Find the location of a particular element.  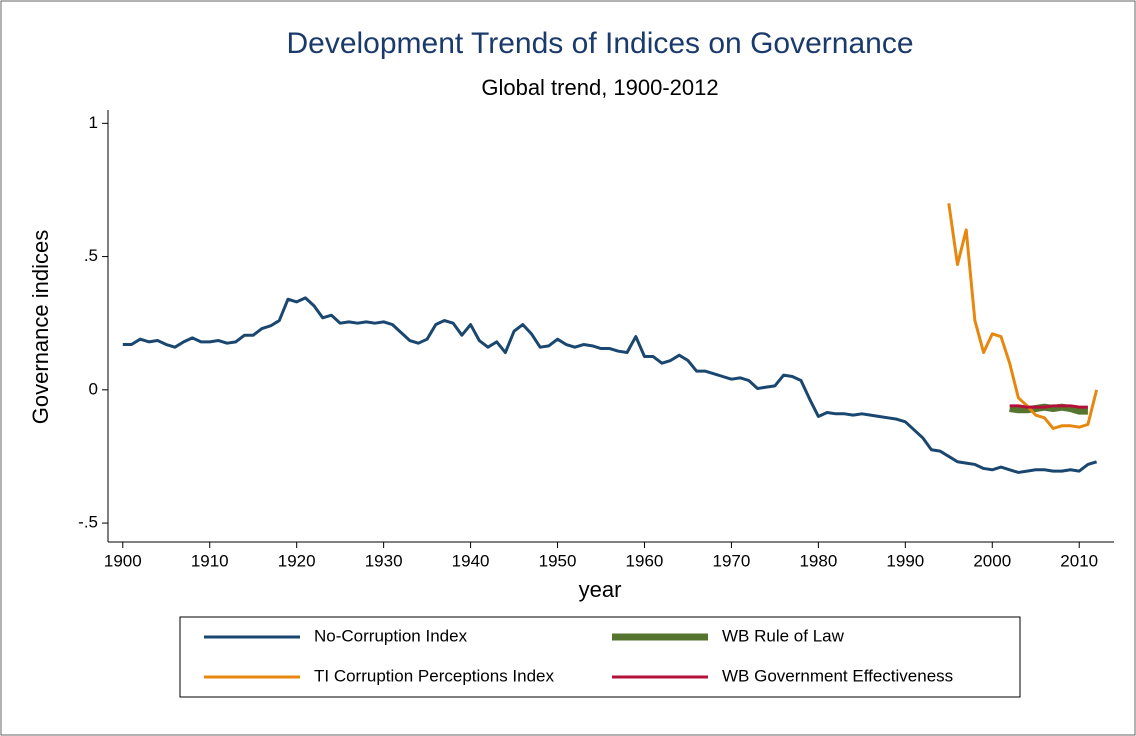

legend-label: WB Government Effectiveness is located at coordinates (837, 675).